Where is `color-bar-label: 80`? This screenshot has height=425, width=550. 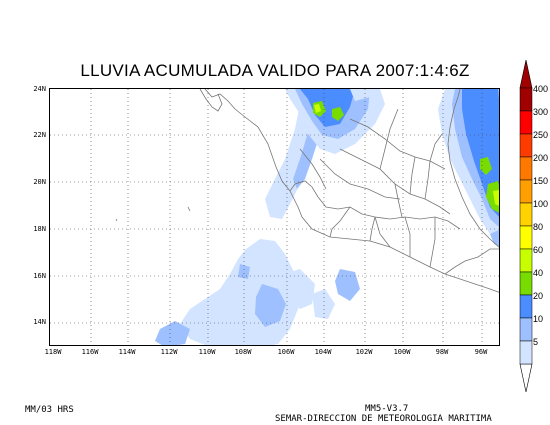 color-bar-label: 80 is located at coordinates (538, 227).